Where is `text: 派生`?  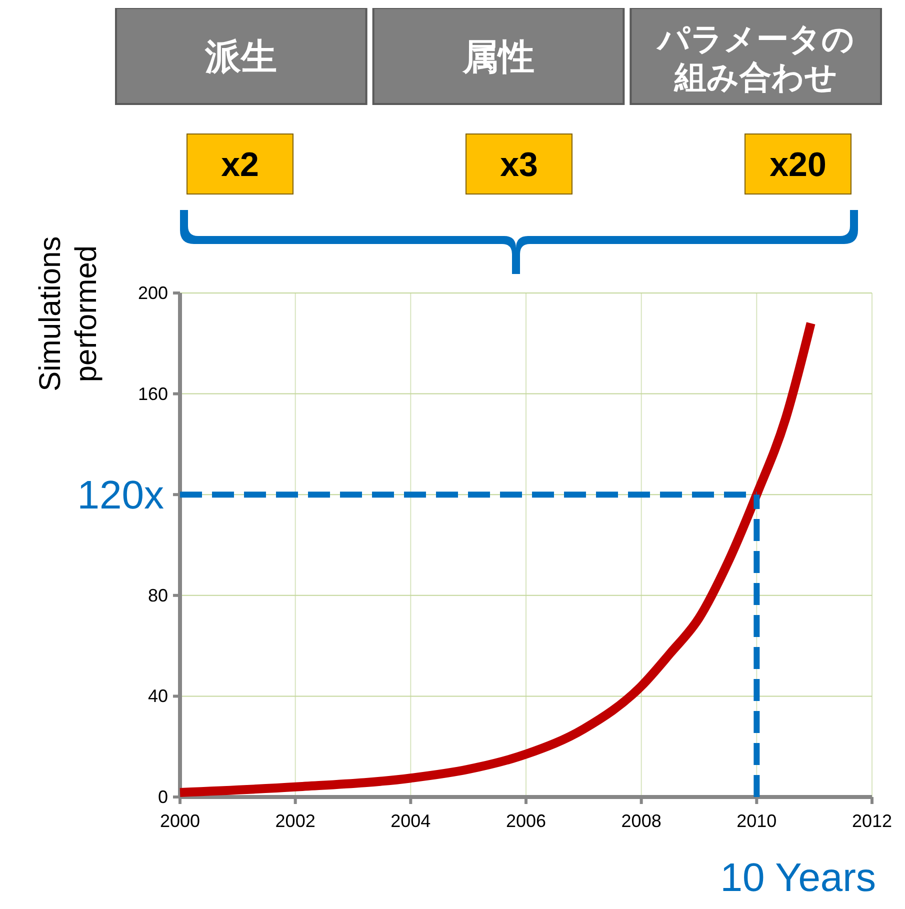 text: 派生 is located at coordinates (241, 56).